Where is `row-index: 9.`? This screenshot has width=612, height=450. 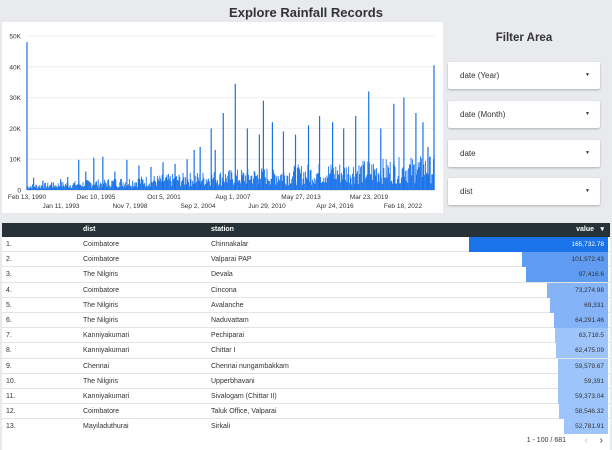 row-index: 9. is located at coordinates (9, 366).